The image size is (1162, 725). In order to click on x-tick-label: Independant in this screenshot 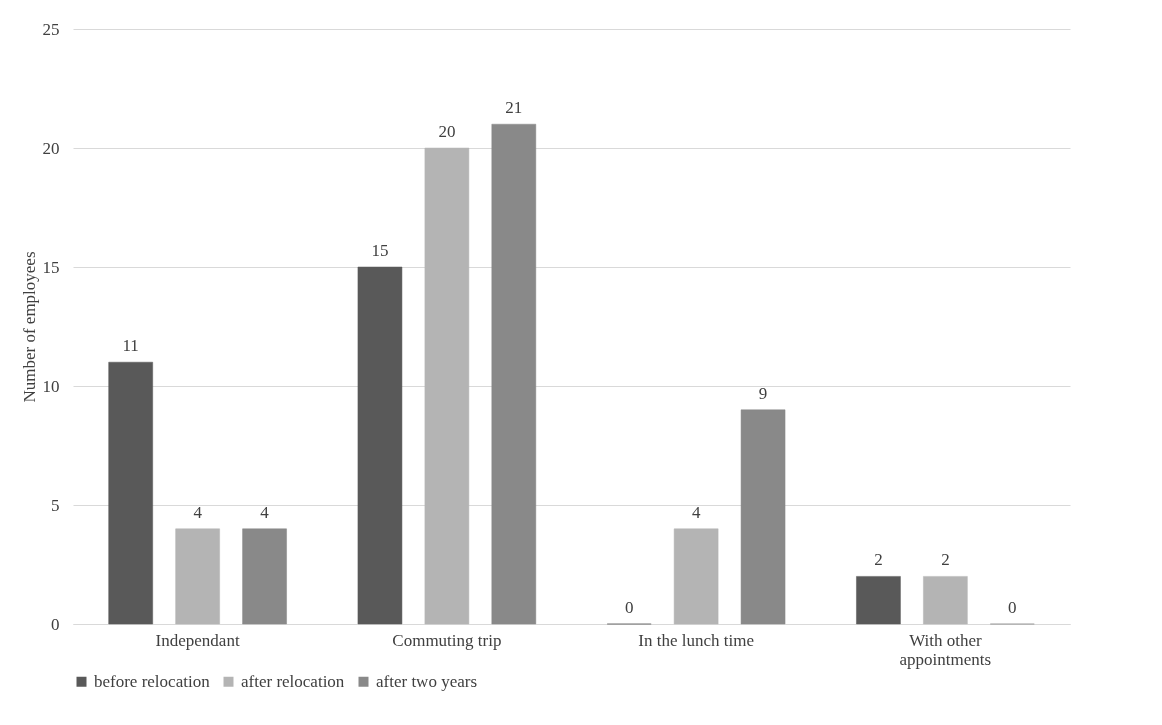, I will do `click(197, 640)`.